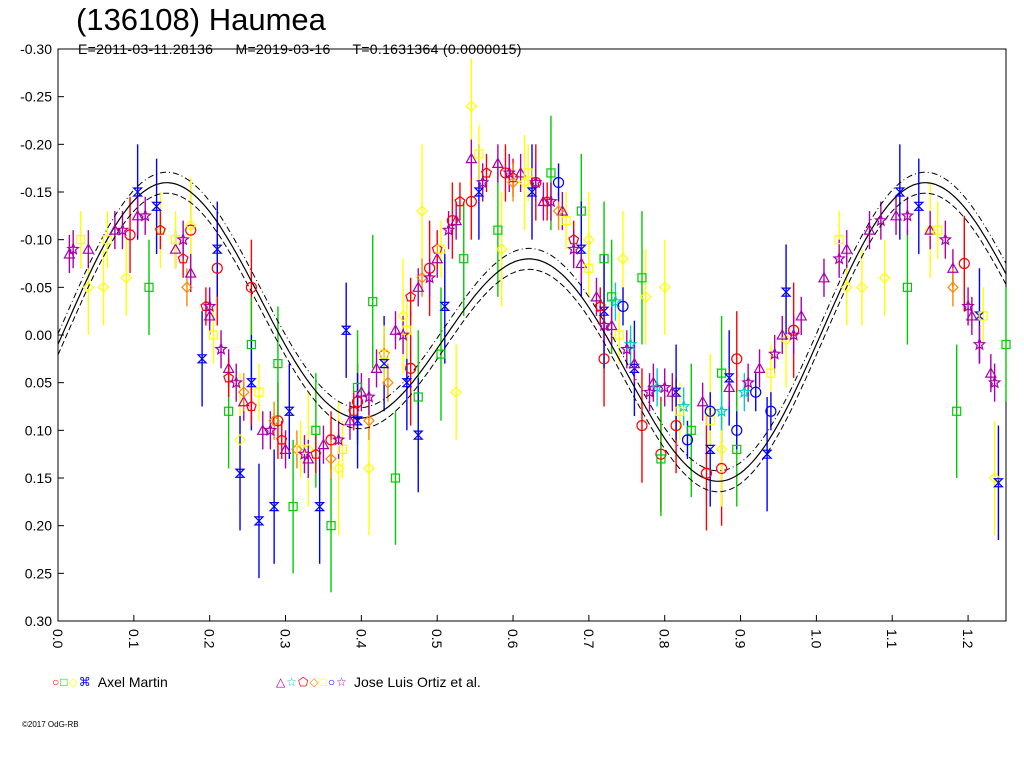  I want to click on y-tick-label: 0.05, so click(38, 383).